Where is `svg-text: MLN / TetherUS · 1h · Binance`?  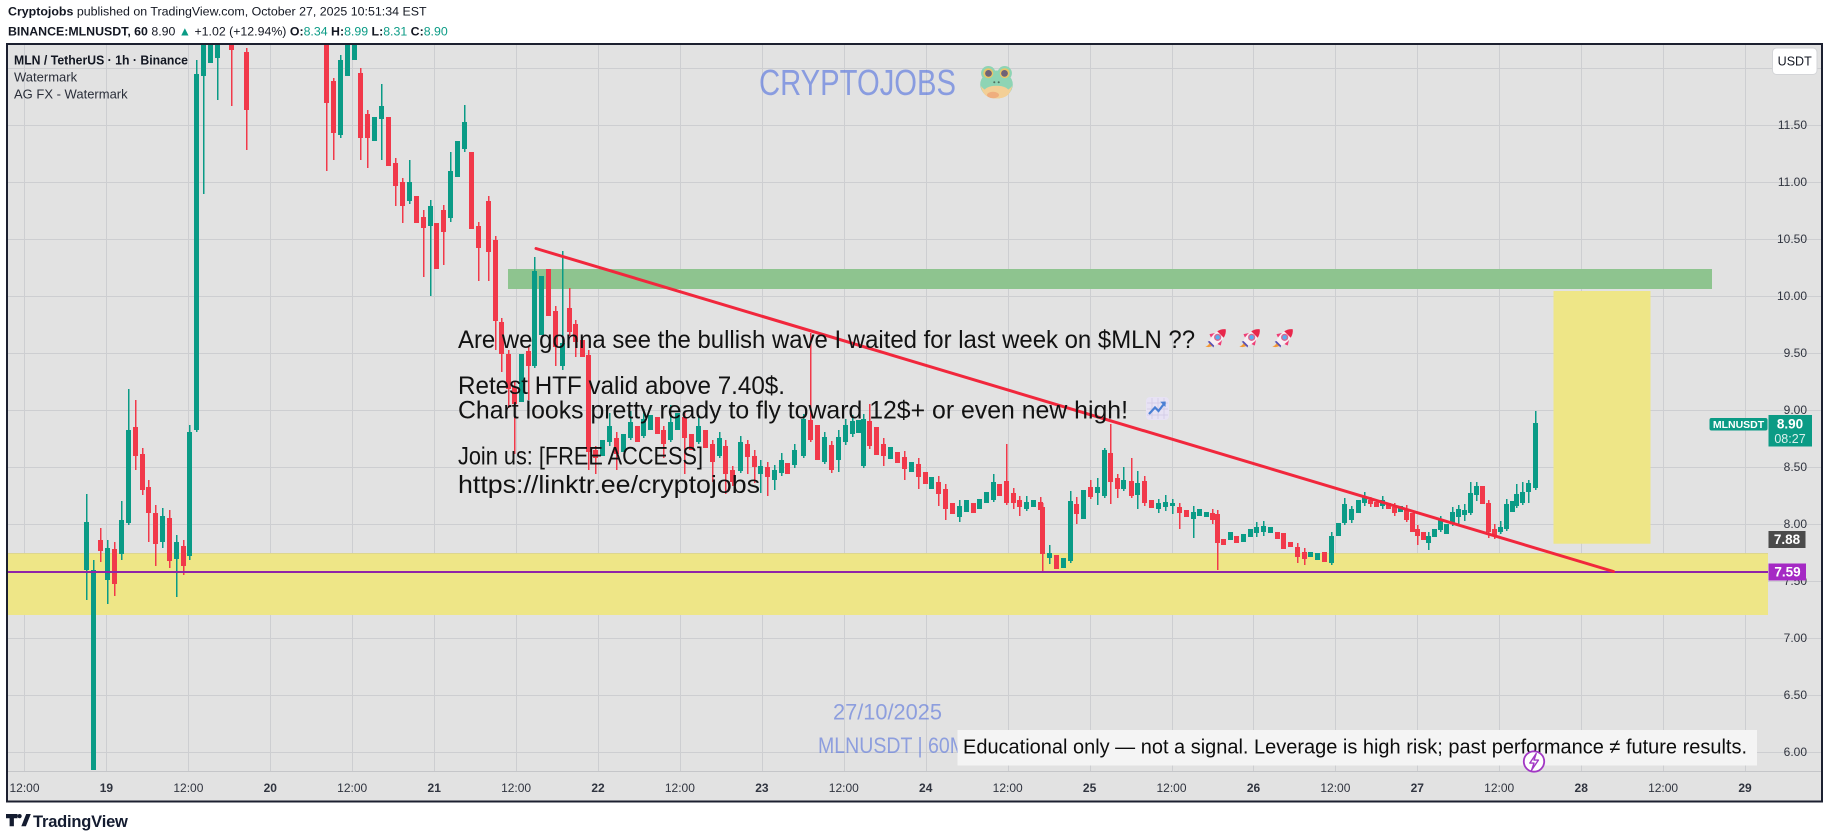 svg-text: MLN / TetherUS · 1h · Binance is located at coordinates (101, 60).